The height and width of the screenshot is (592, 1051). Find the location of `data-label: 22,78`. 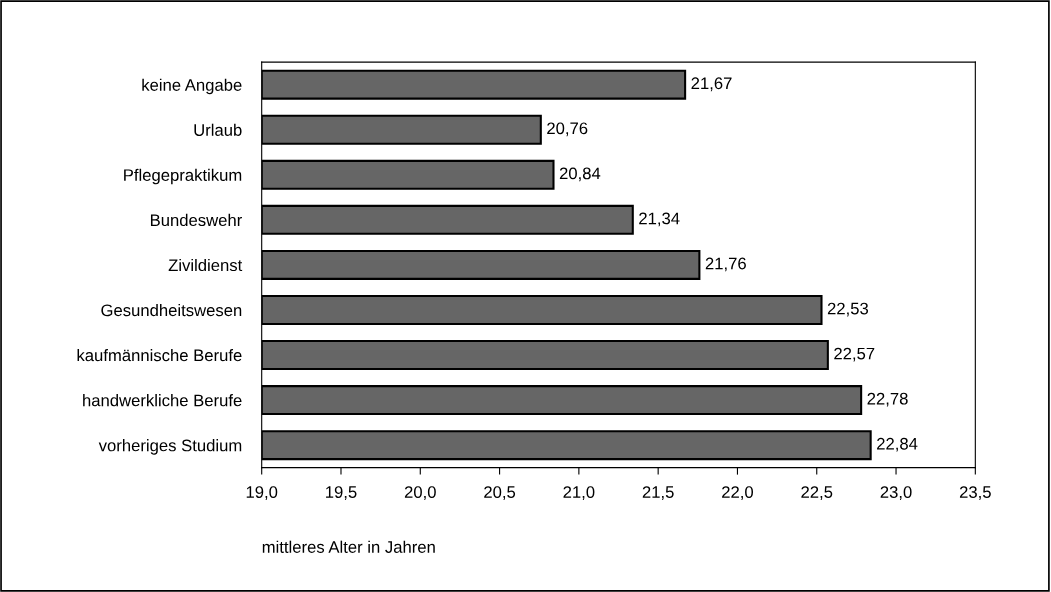

data-label: 22,78 is located at coordinates (887, 399).